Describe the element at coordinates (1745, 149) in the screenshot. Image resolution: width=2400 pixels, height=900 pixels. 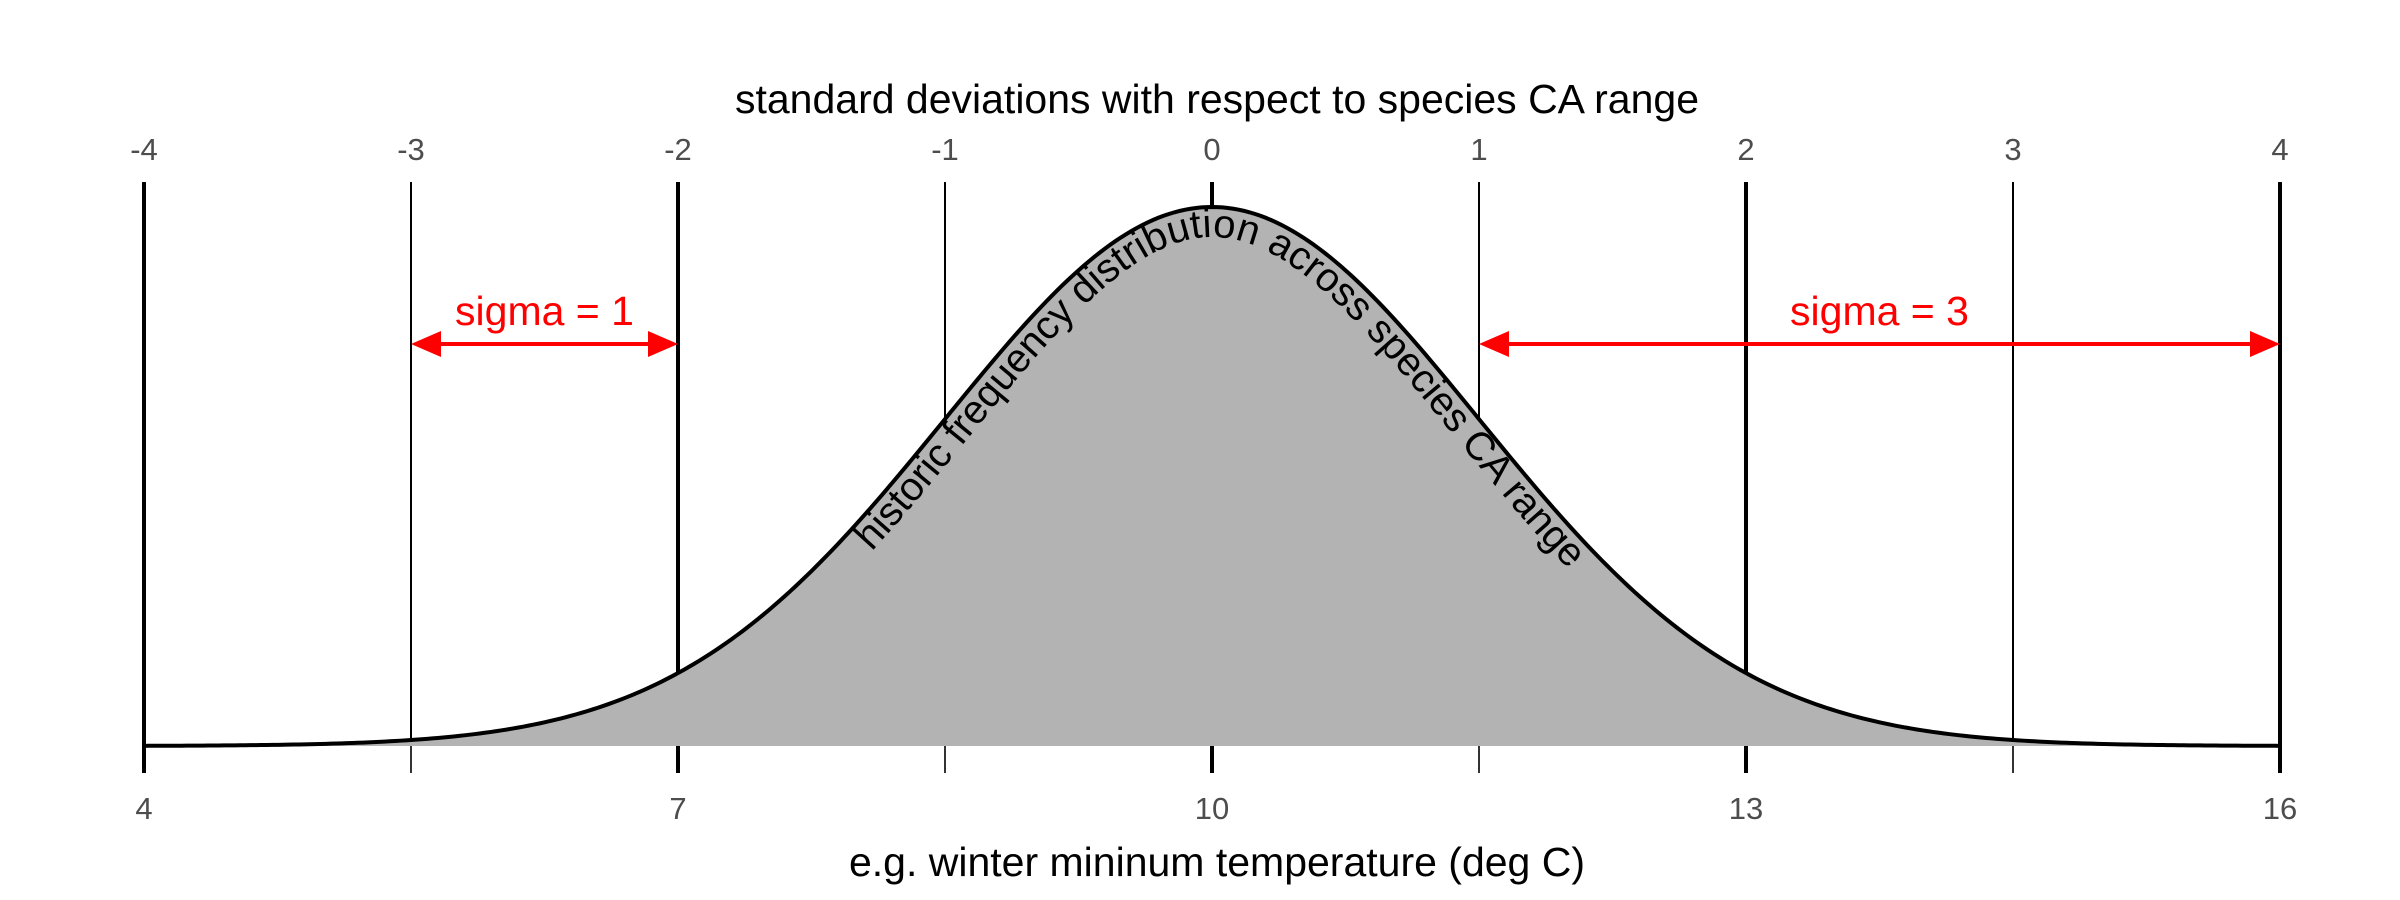
I see `top-tick-label: 2` at that location.